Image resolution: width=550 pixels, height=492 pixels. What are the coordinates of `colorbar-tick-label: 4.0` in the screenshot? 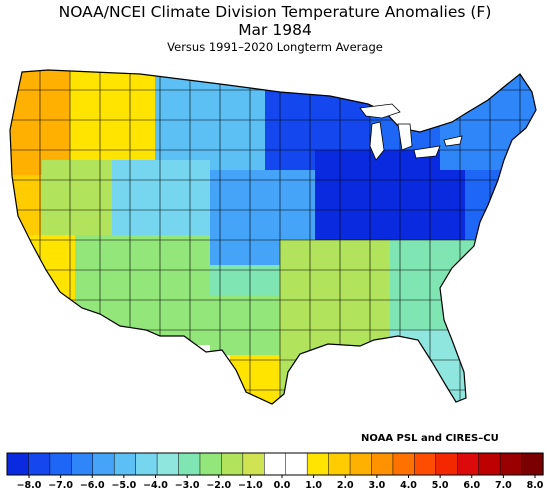 It's located at (408, 485).